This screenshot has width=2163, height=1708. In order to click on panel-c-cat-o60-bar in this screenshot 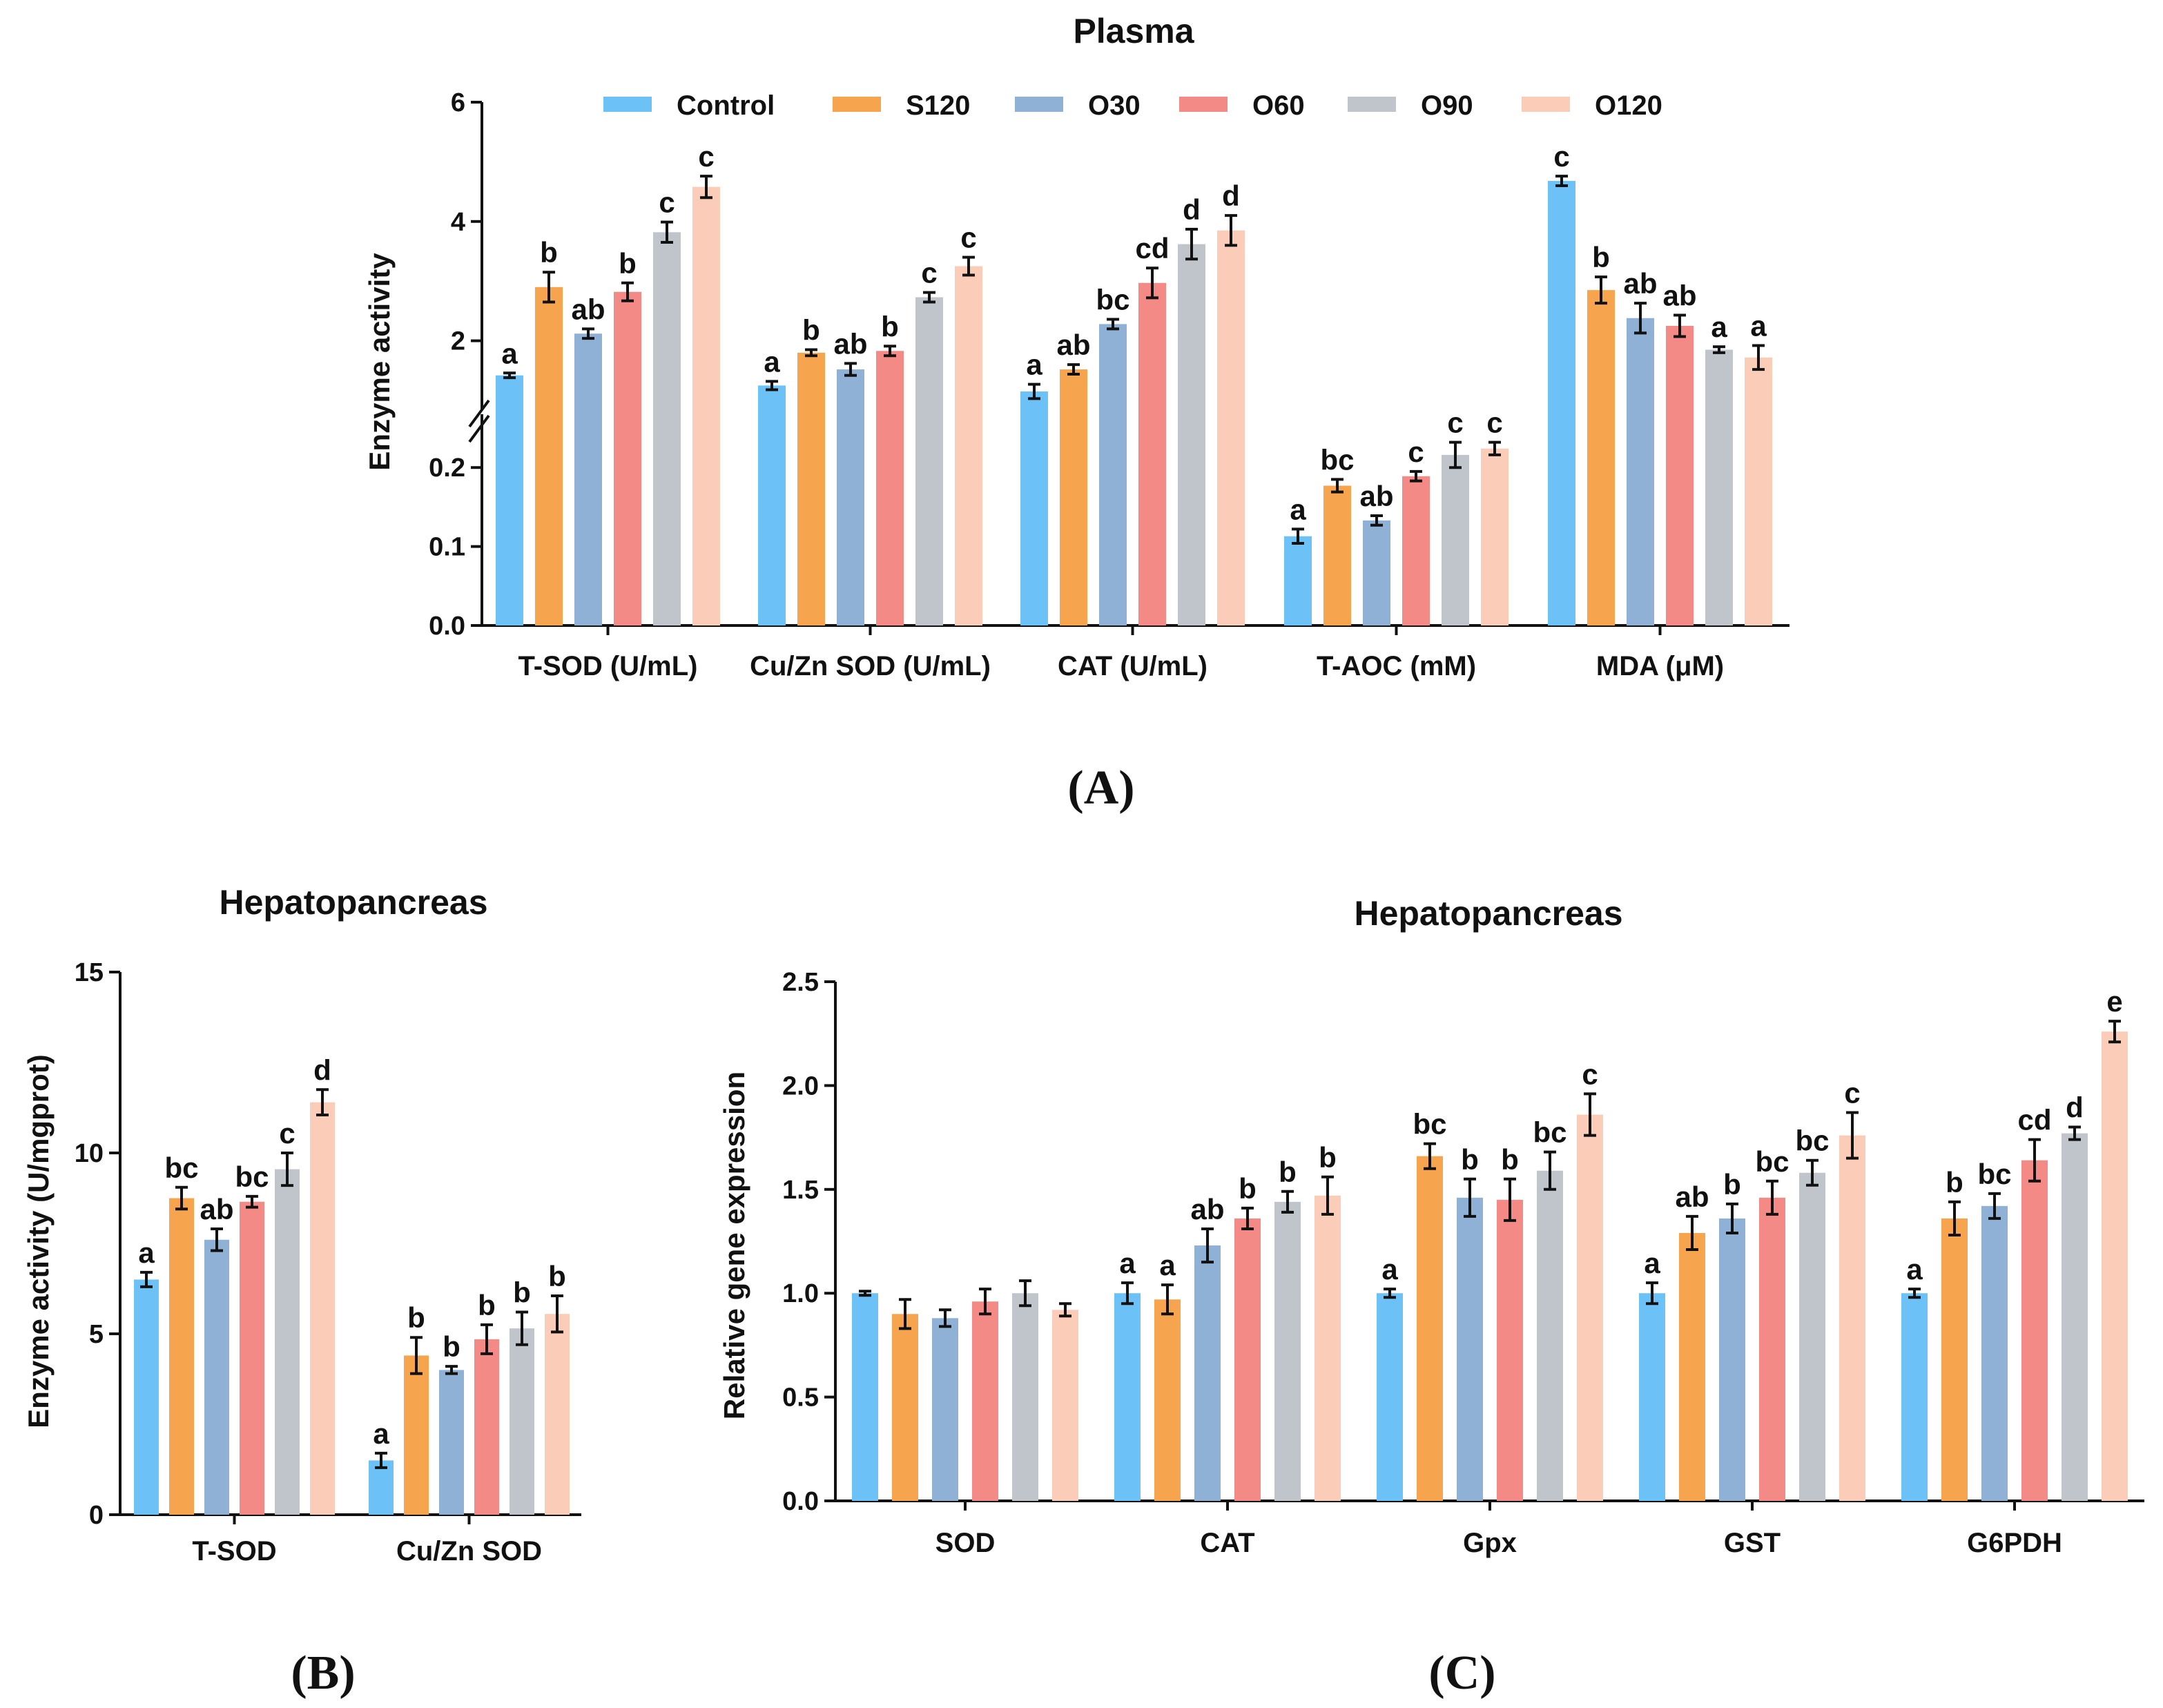, I will do `click(1247, 1359)`.